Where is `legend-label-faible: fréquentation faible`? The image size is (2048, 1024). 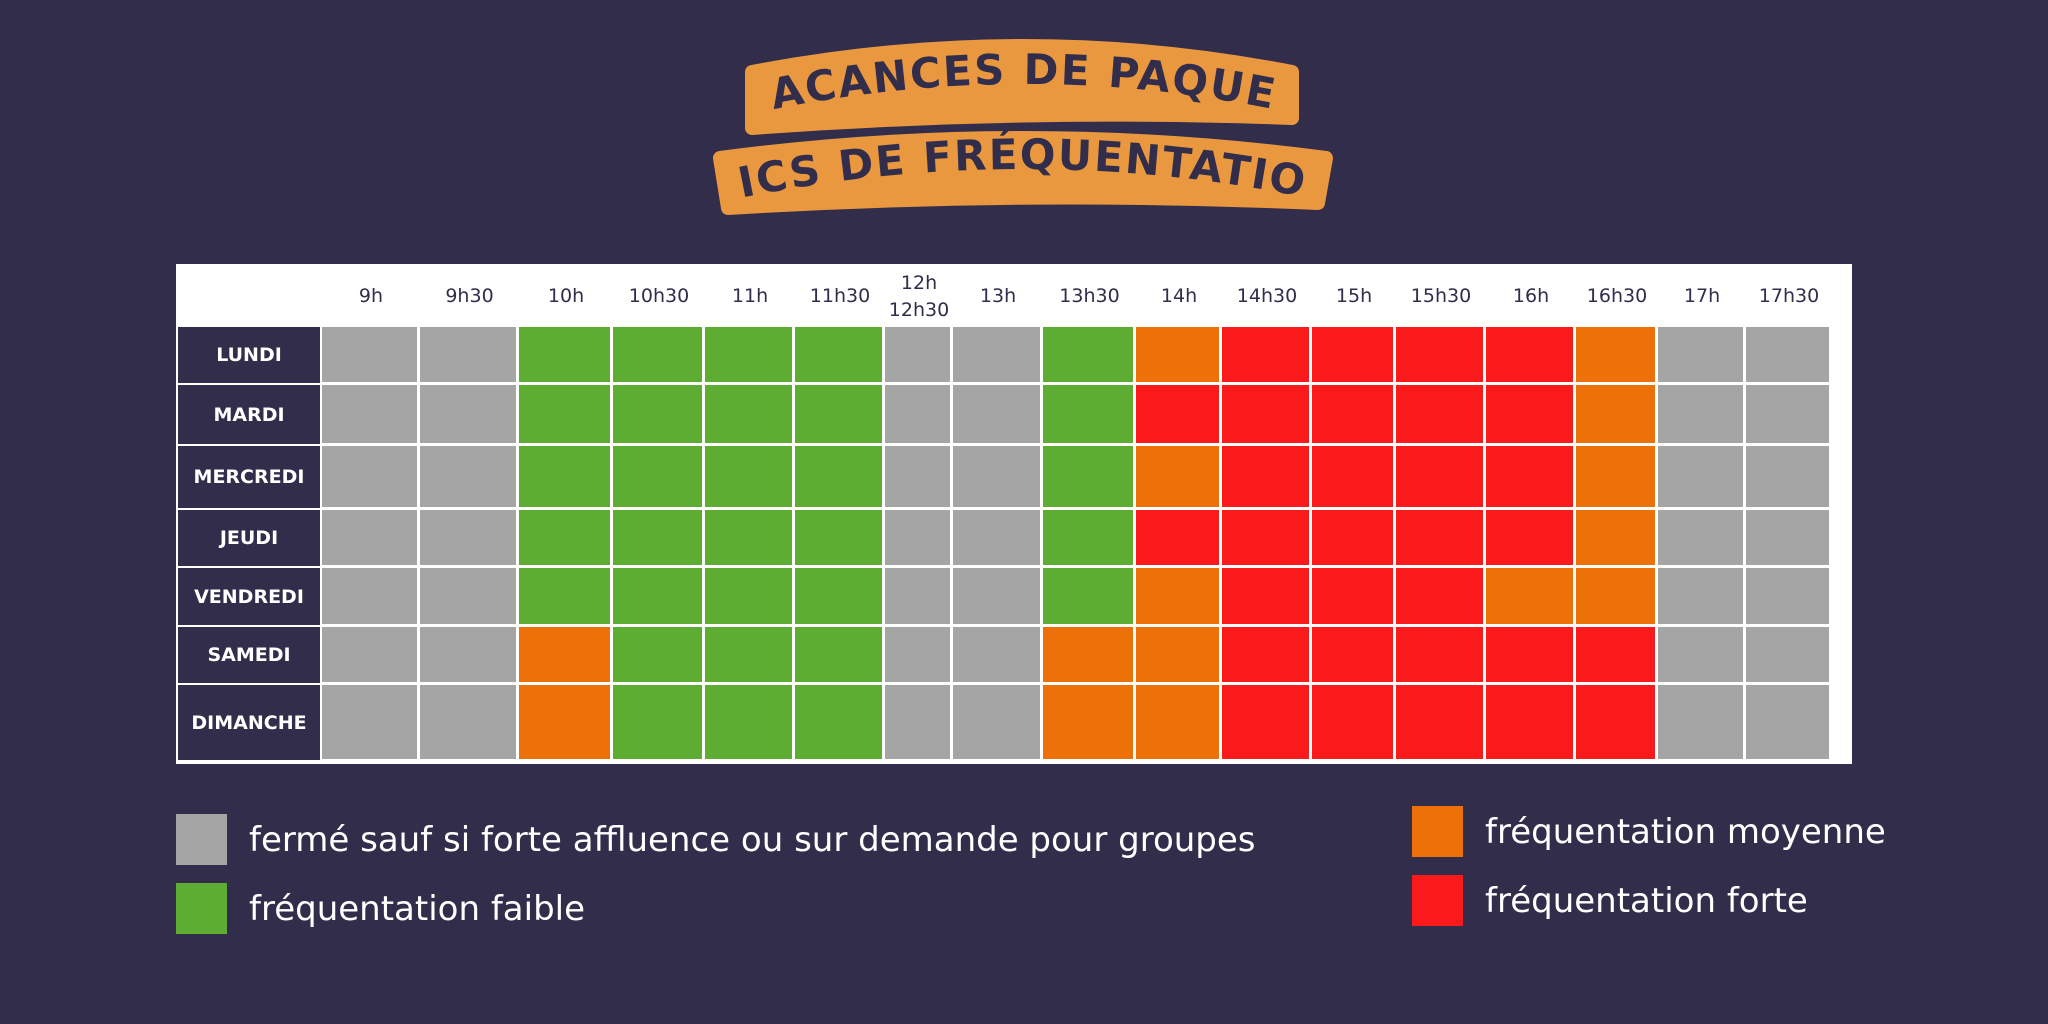 legend-label-faible: fréquentation faible is located at coordinates (417, 908).